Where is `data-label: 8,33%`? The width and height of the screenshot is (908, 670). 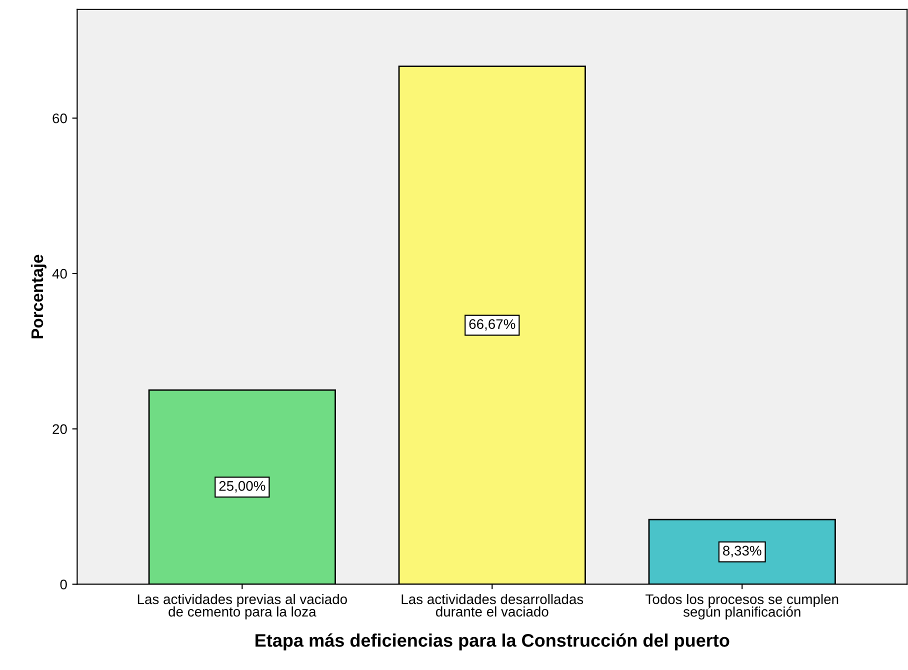
data-label: 8,33% is located at coordinates (742, 552).